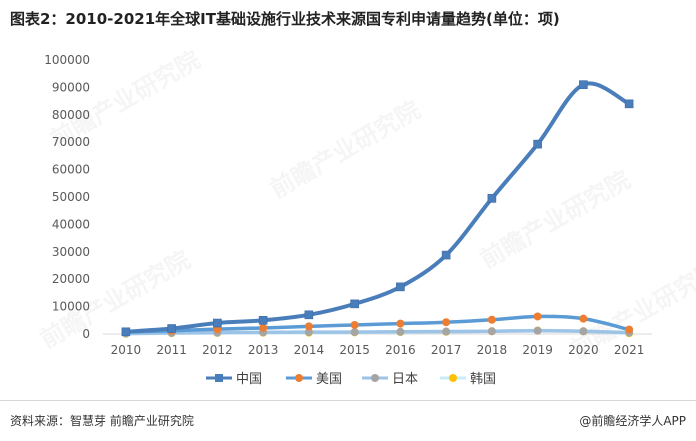  I want to click on source-note: 资料来源：智慧芽 前瞻产业研究院, so click(102, 421).